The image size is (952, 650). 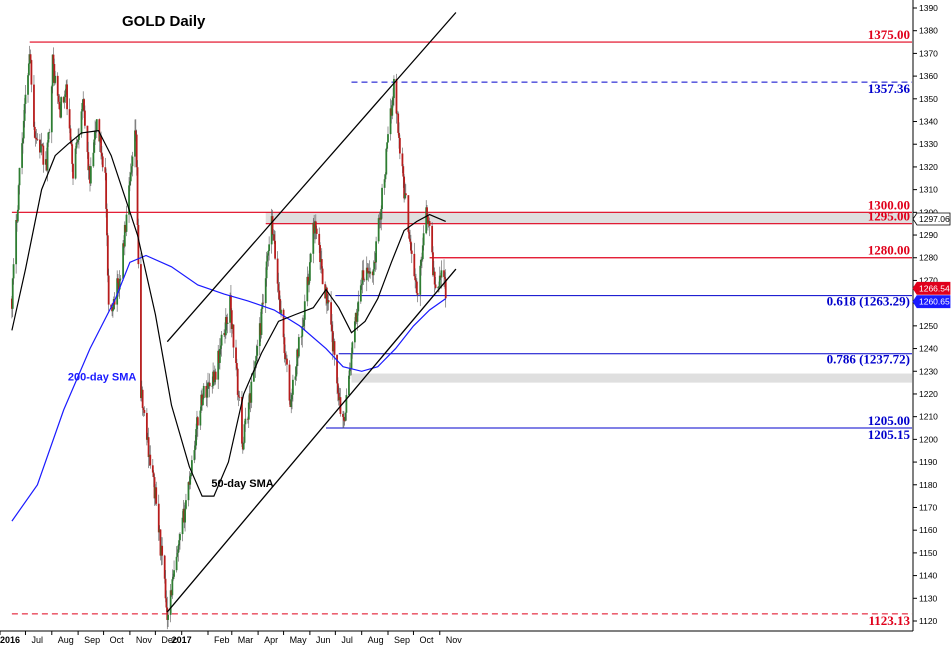 I want to click on price-tag-label: 1297.06, so click(x=934, y=219).